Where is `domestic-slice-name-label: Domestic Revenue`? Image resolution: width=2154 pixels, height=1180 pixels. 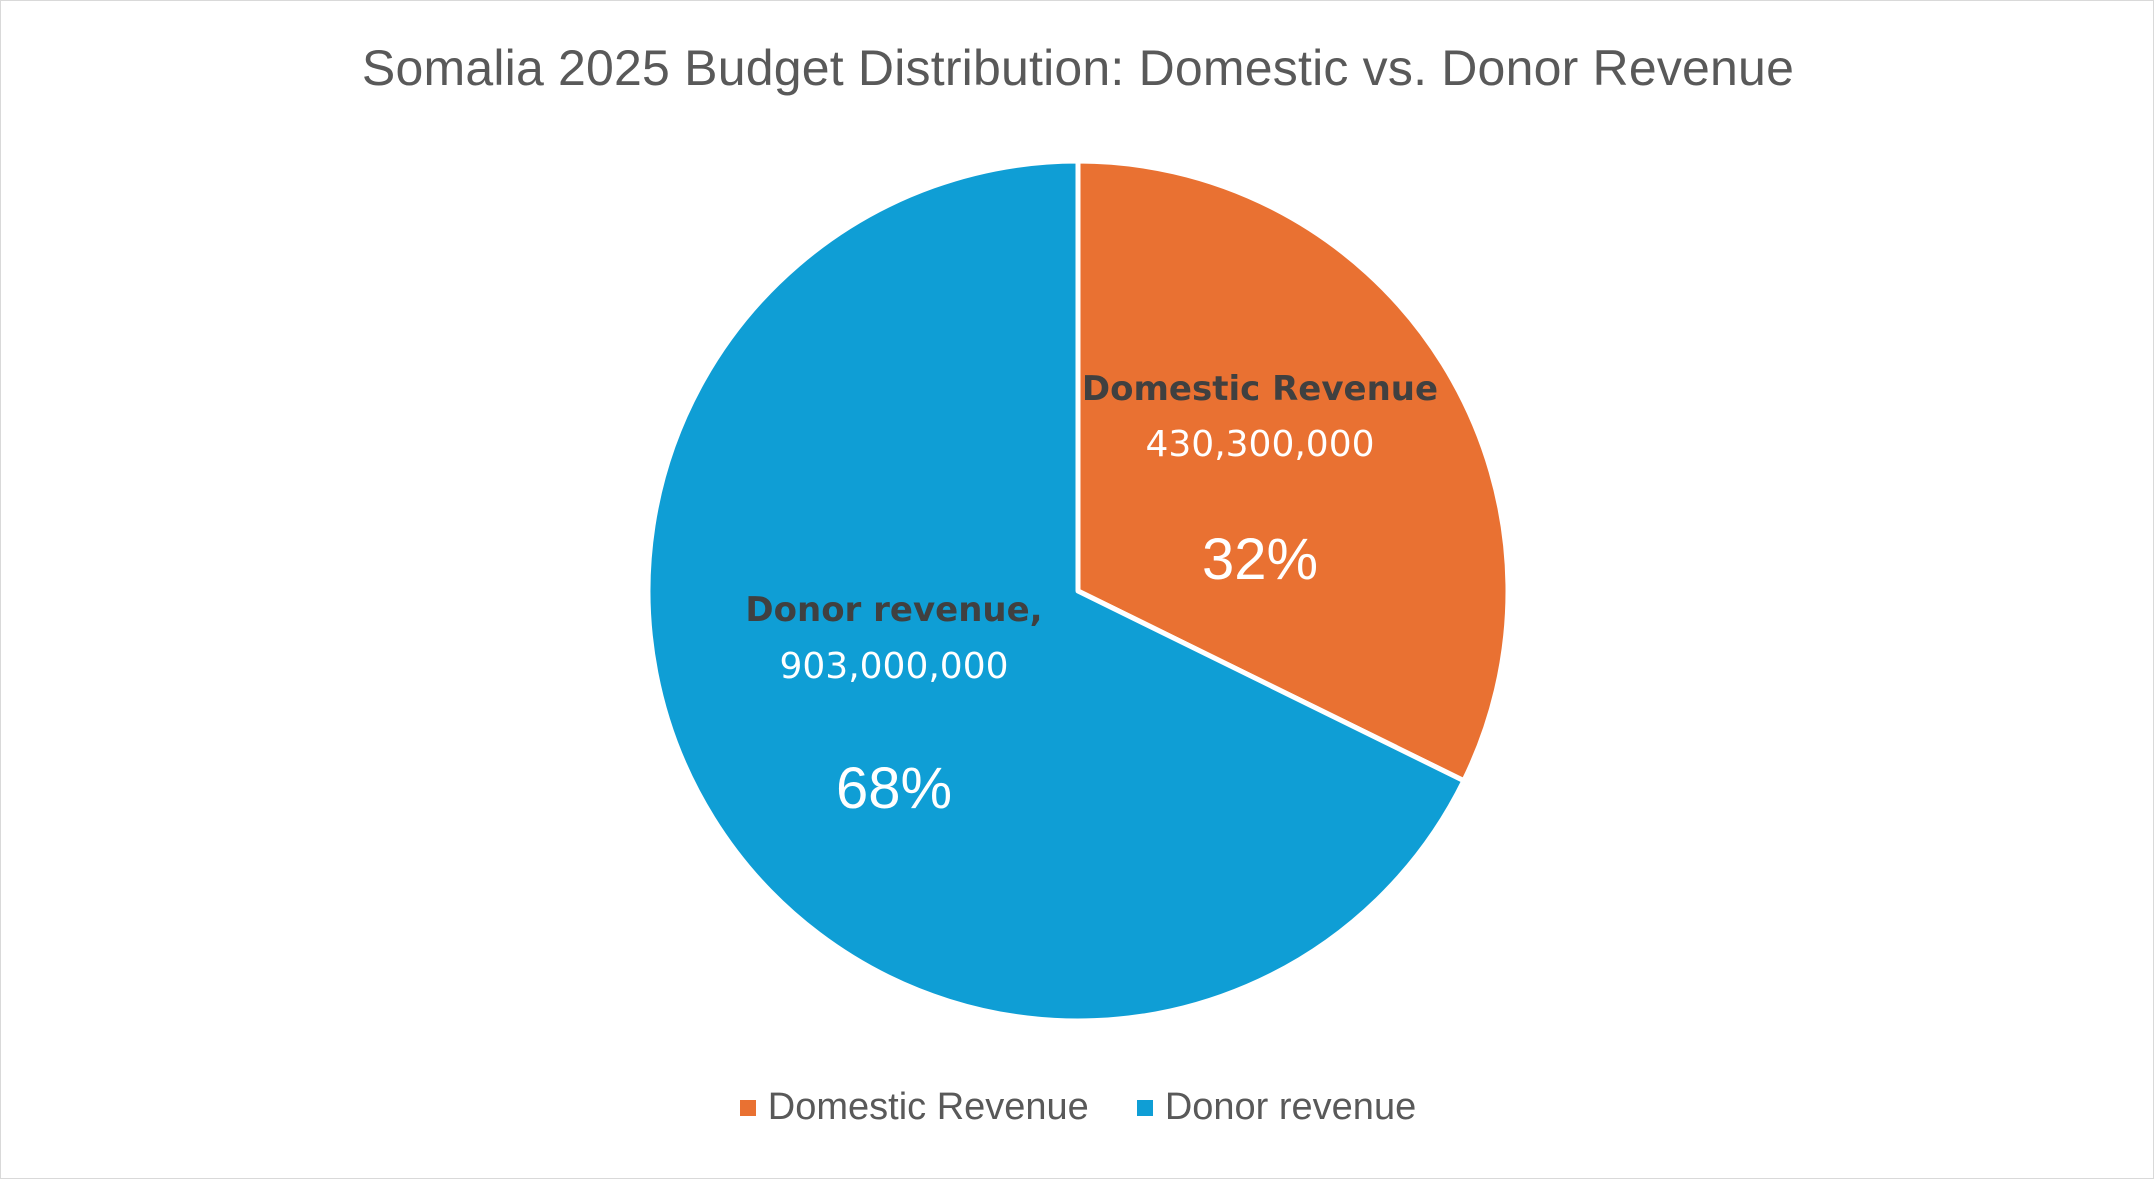 domestic-slice-name-label: Domestic Revenue is located at coordinates (1260, 389).